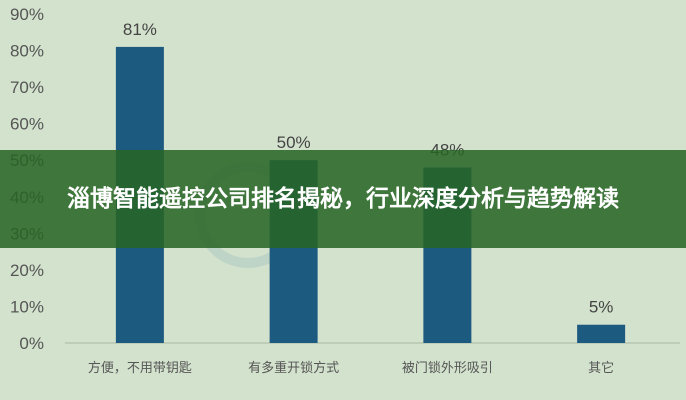  I want to click on data-label: 50%, so click(294, 142).